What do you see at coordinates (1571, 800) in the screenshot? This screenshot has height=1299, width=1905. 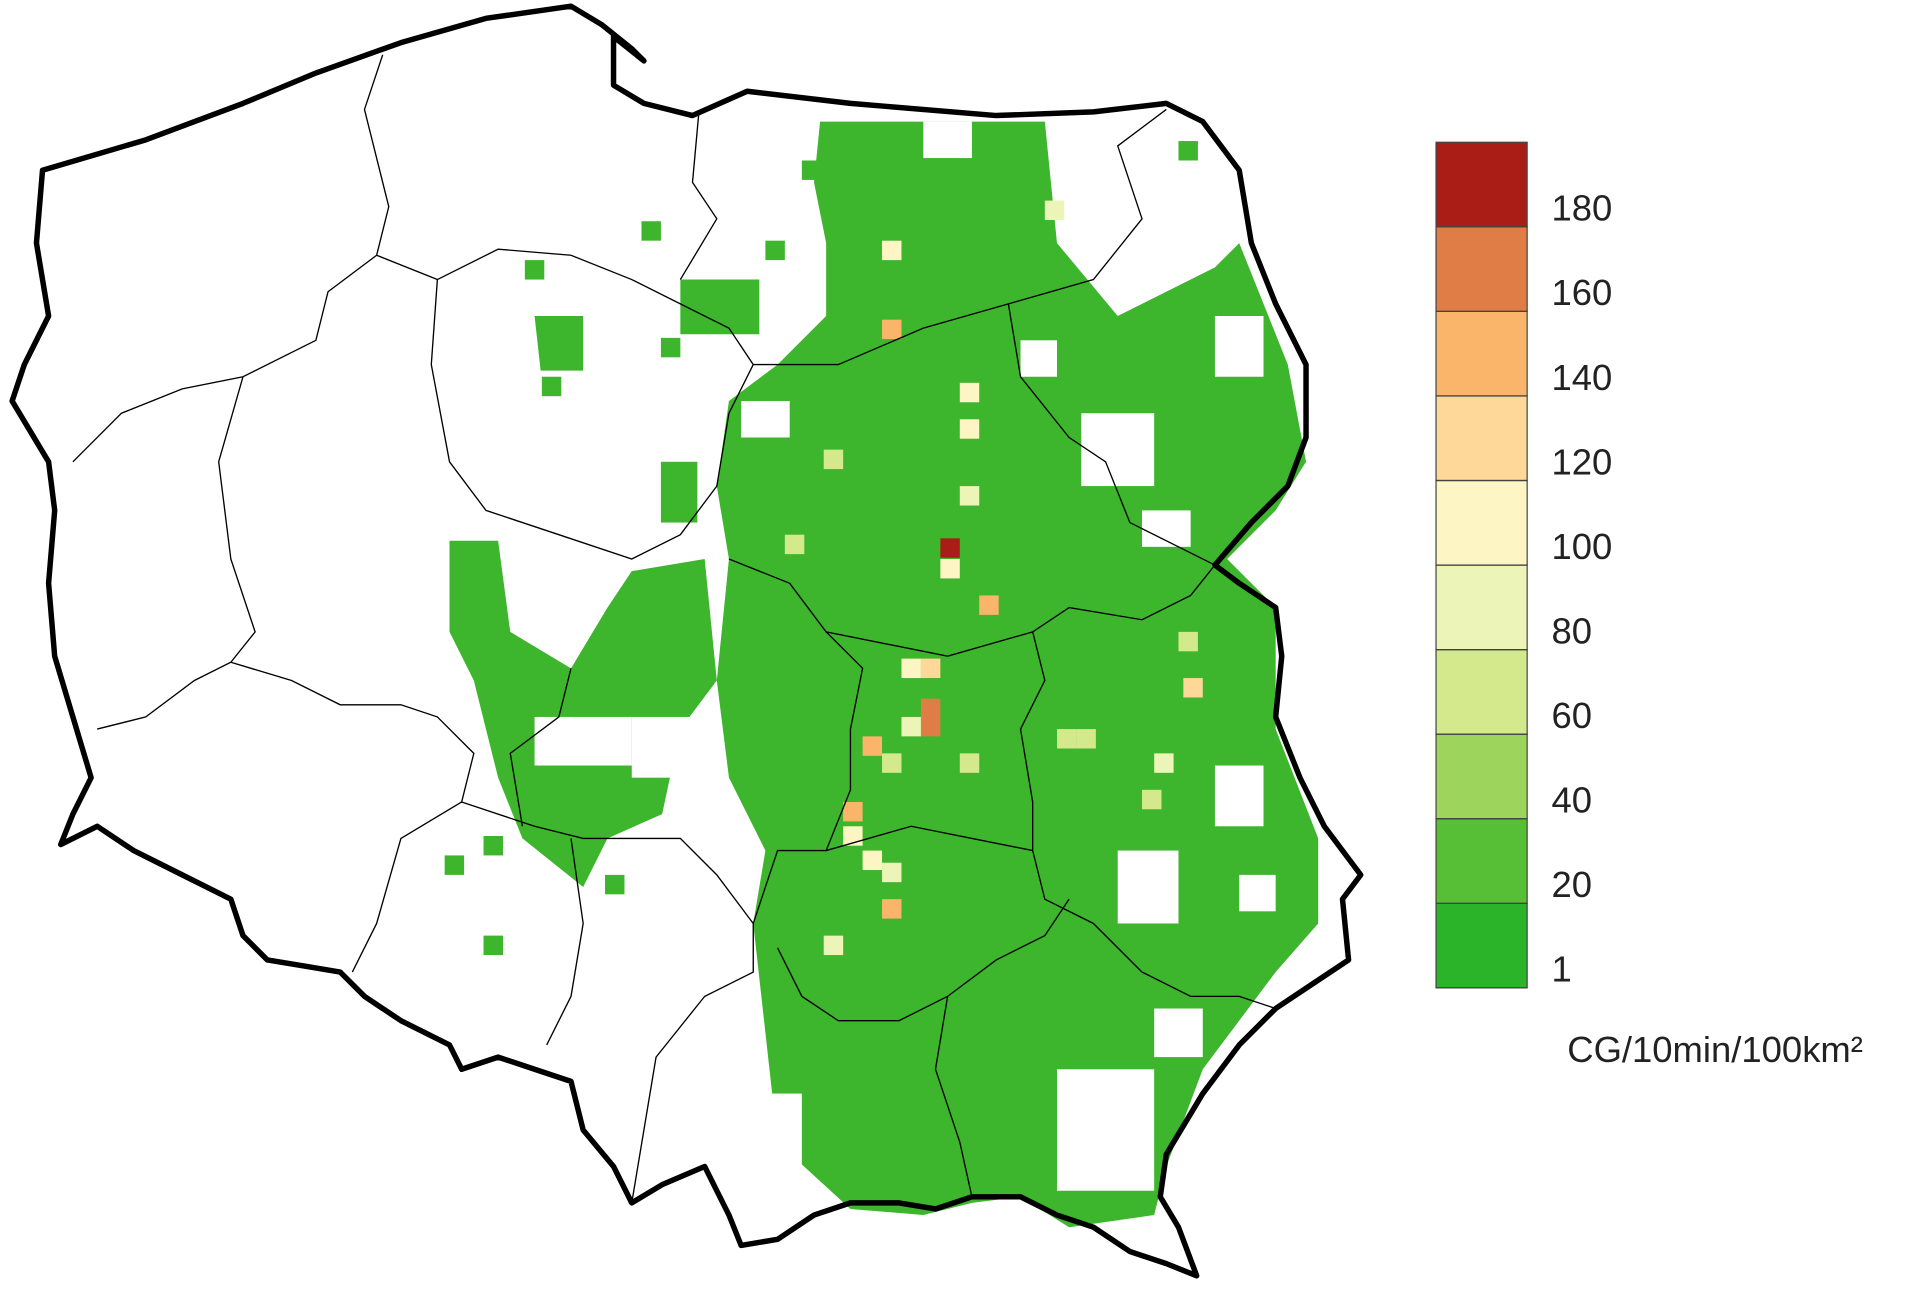 I see `legend-tick-label: 40` at bounding box center [1571, 800].